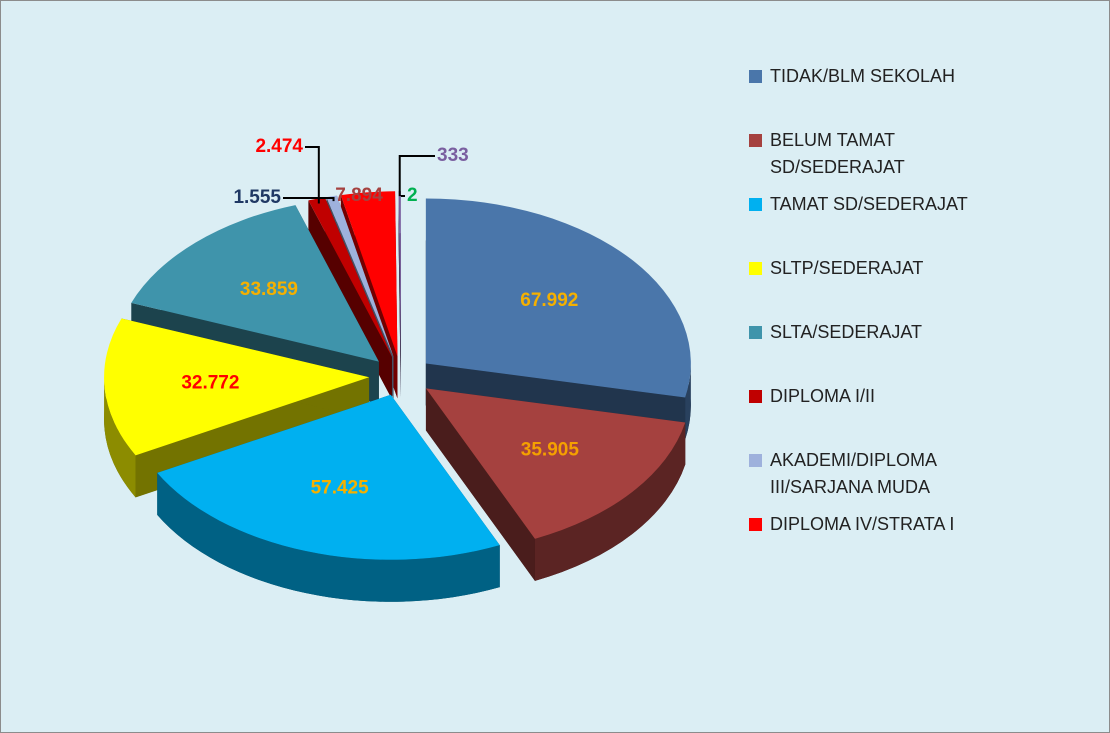  Describe the element at coordinates (549, 300) in the screenshot. I see `data-label: 67.992` at that location.